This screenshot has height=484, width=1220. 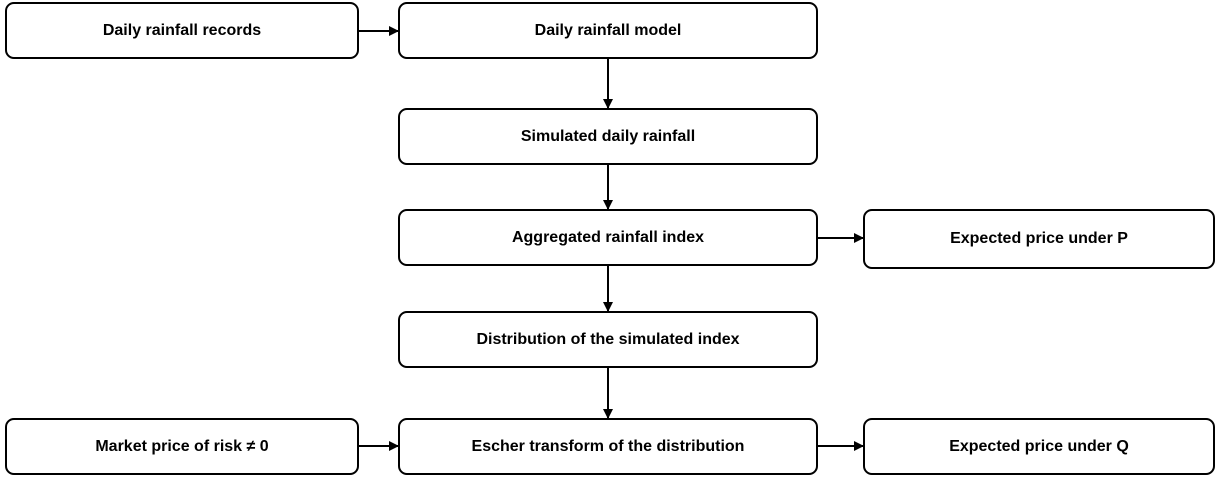 What do you see at coordinates (608, 30) in the screenshot?
I see `node-label: Daily rainfall model` at bounding box center [608, 30].